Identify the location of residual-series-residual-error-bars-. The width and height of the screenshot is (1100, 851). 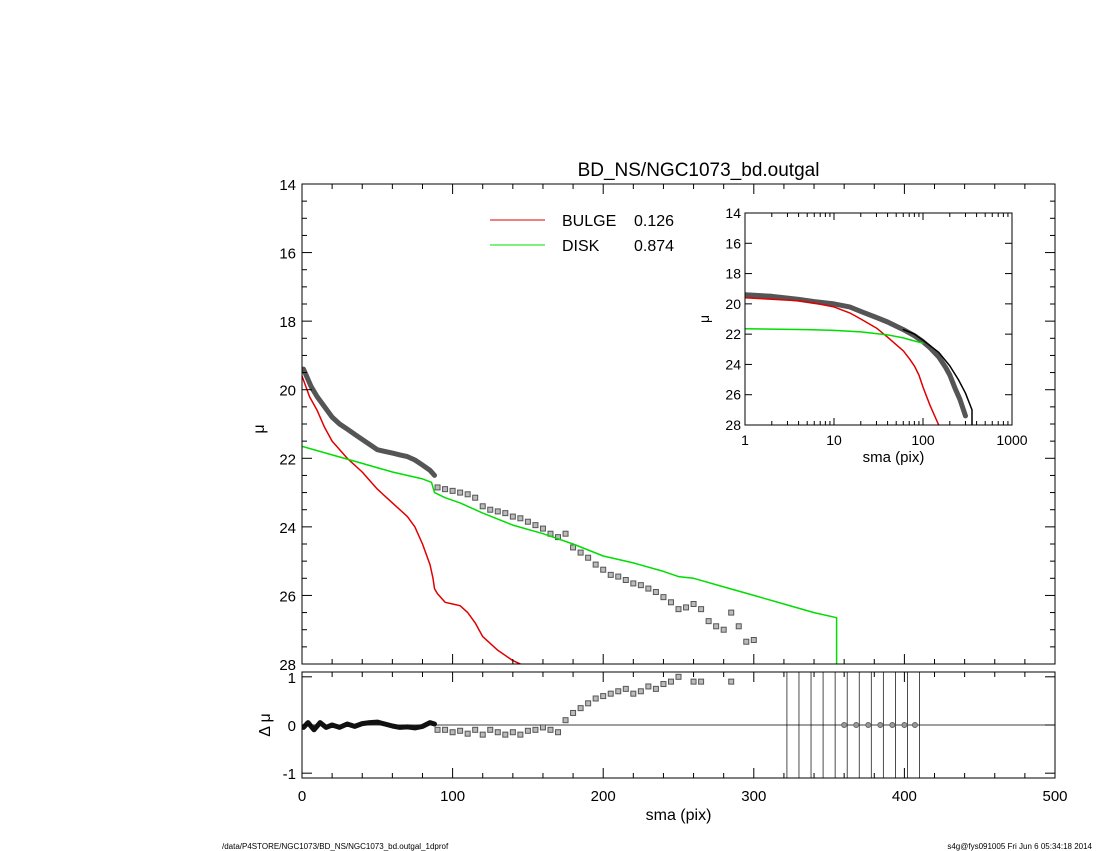
(879, 725).